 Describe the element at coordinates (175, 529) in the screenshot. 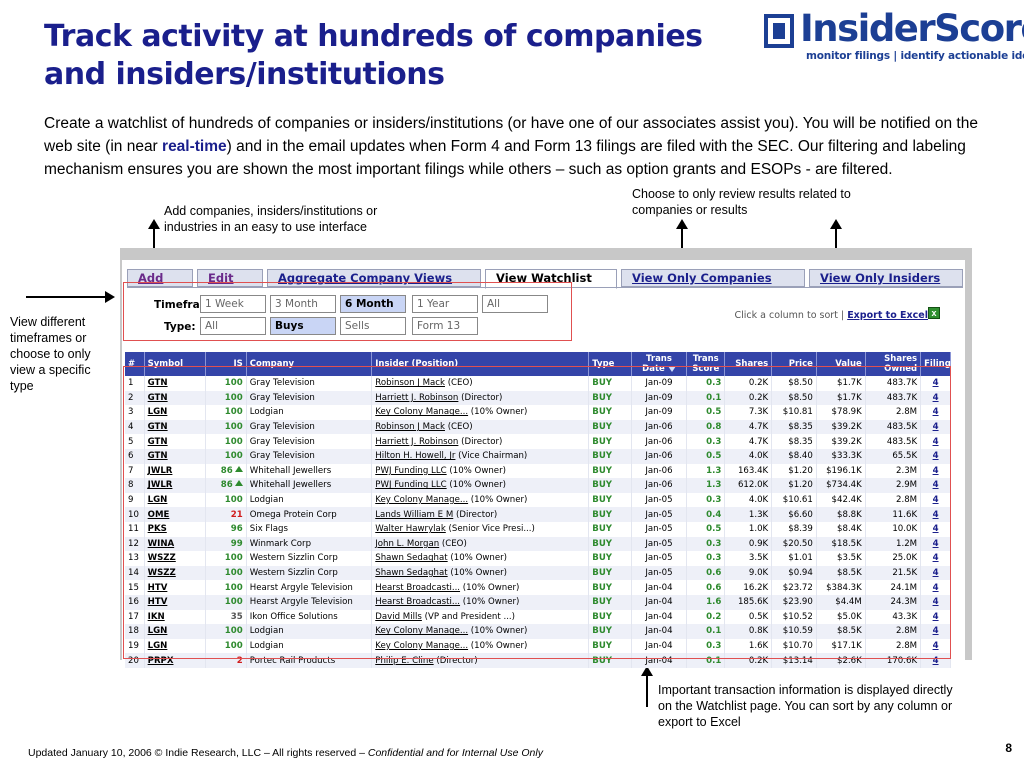

I see `cell-symbol-link: PKS` at that location.